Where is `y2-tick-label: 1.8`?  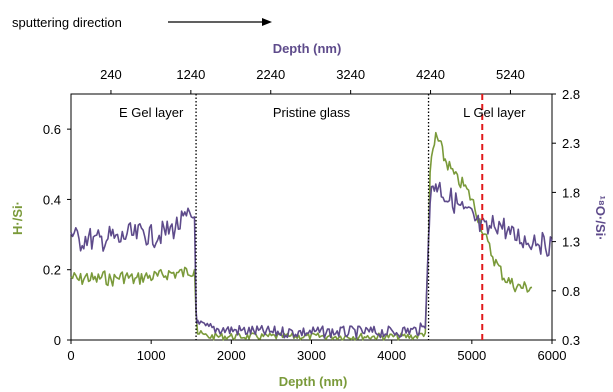 y2-tick-label: 1.8 is located at coordinates (571, 192).